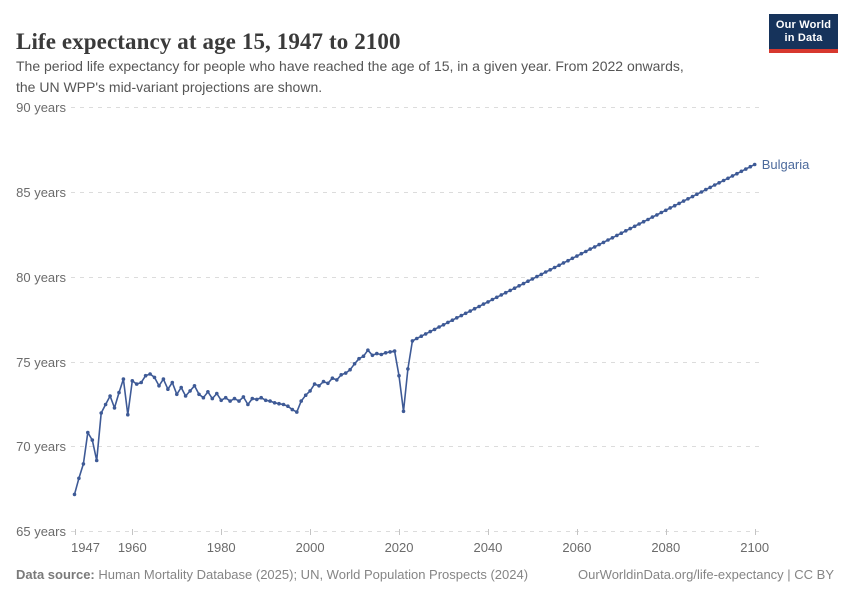 The height and width of the screenshot is (600, 850). I want to click on data-point-2008, so click(345, 373).